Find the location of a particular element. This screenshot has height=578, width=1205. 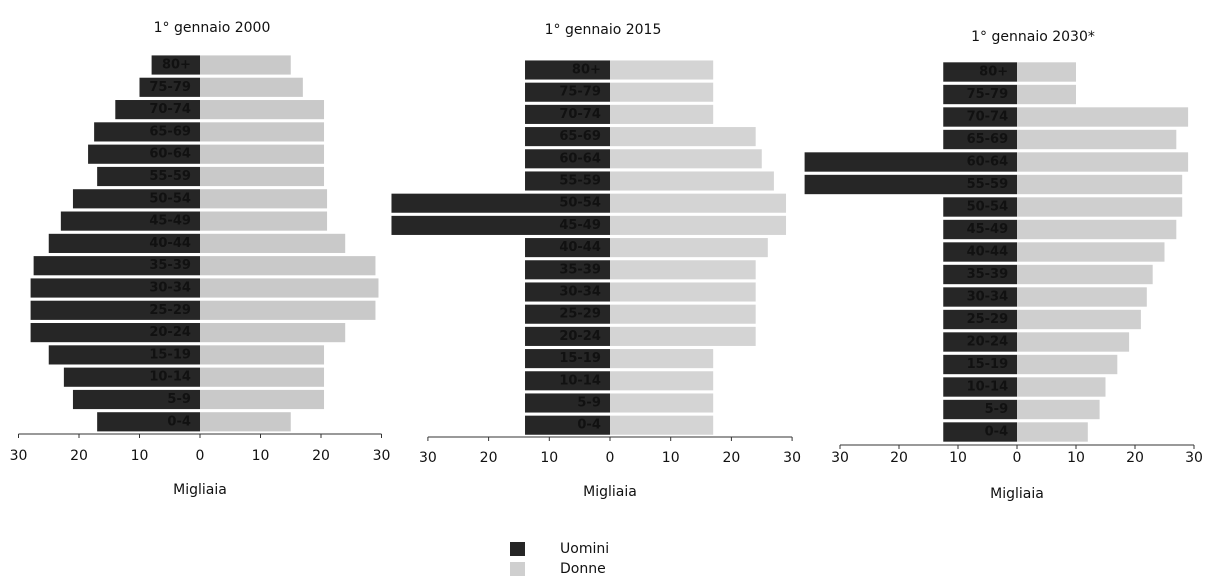

age-label: 60-64 is located at coordinates (170, 154).